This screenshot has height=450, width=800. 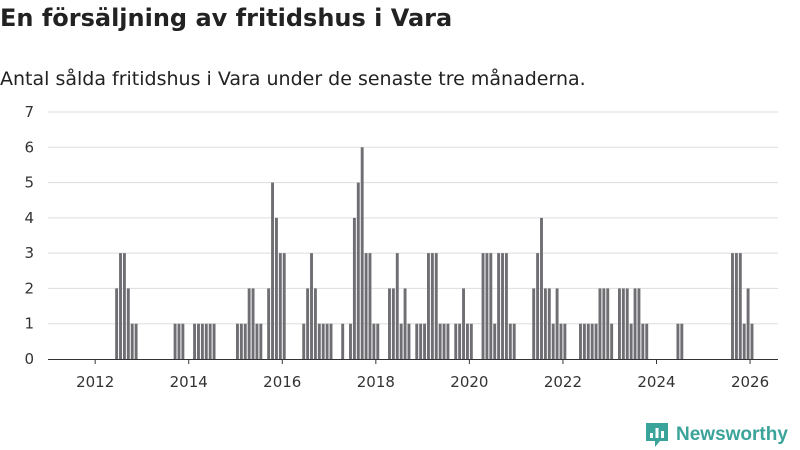 What do you see at coordinates (29, 112) in the screenshot?
I see `y-tick-label: 7` at bounding box center [29, 112].